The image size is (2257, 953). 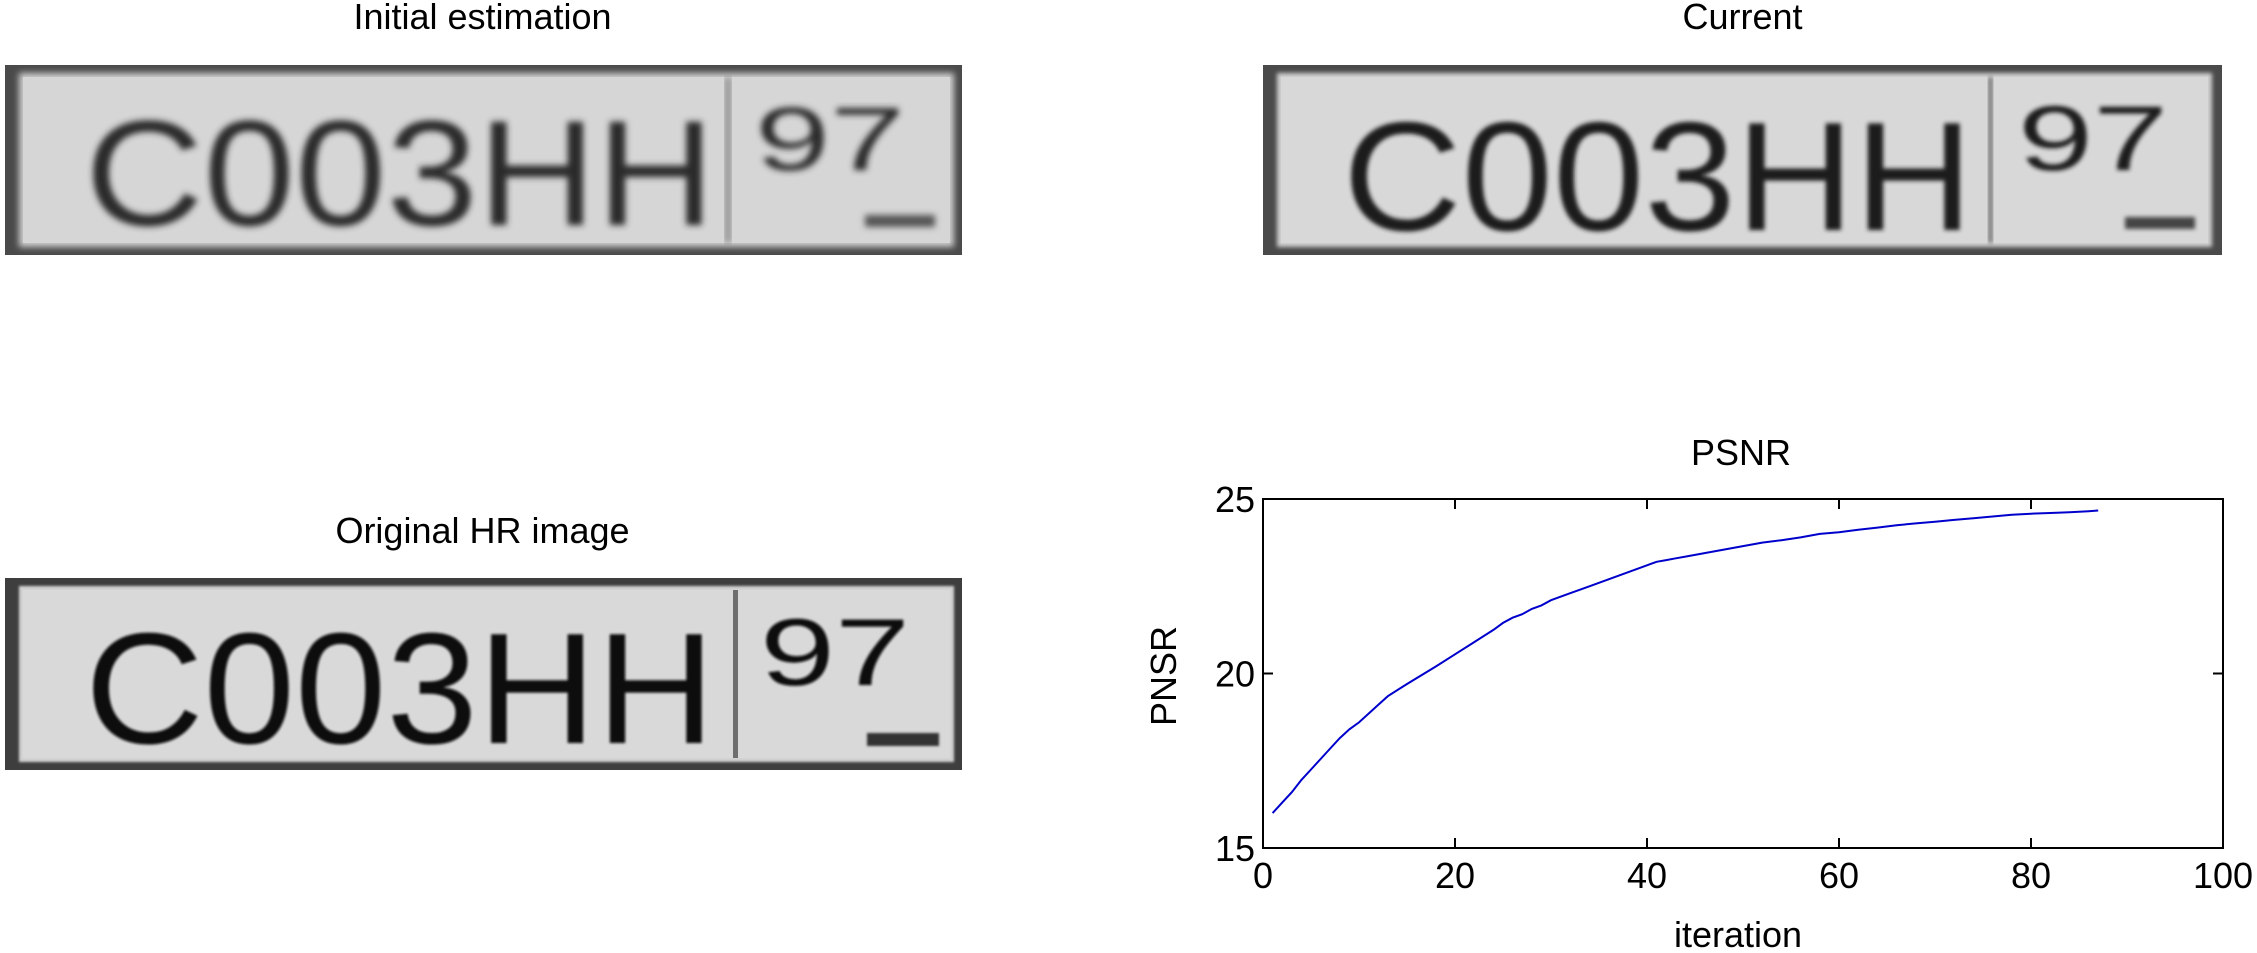 I want to click on x-tick-label: 100, so click(x=2223, y=875).